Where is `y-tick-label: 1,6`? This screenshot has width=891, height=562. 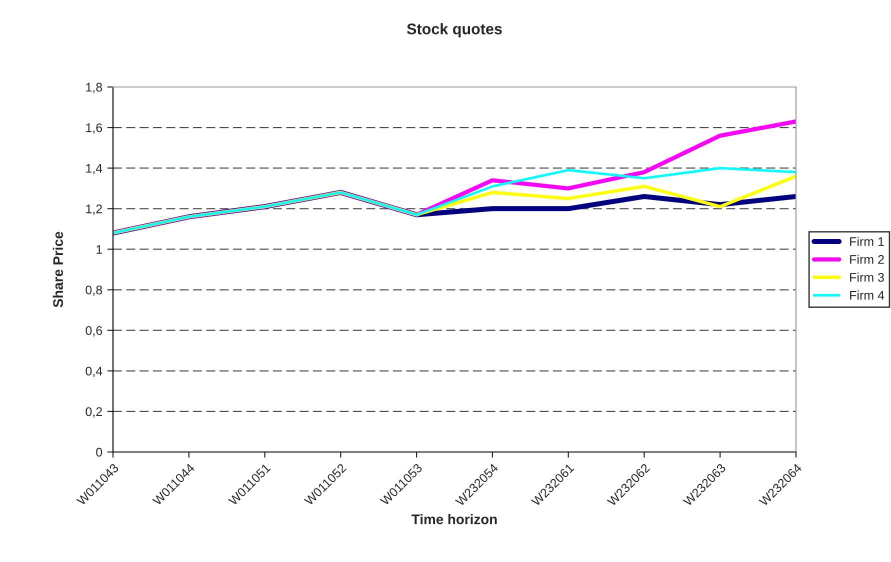 y-tick-label: 1,6 is located at coordinates (94, 128).